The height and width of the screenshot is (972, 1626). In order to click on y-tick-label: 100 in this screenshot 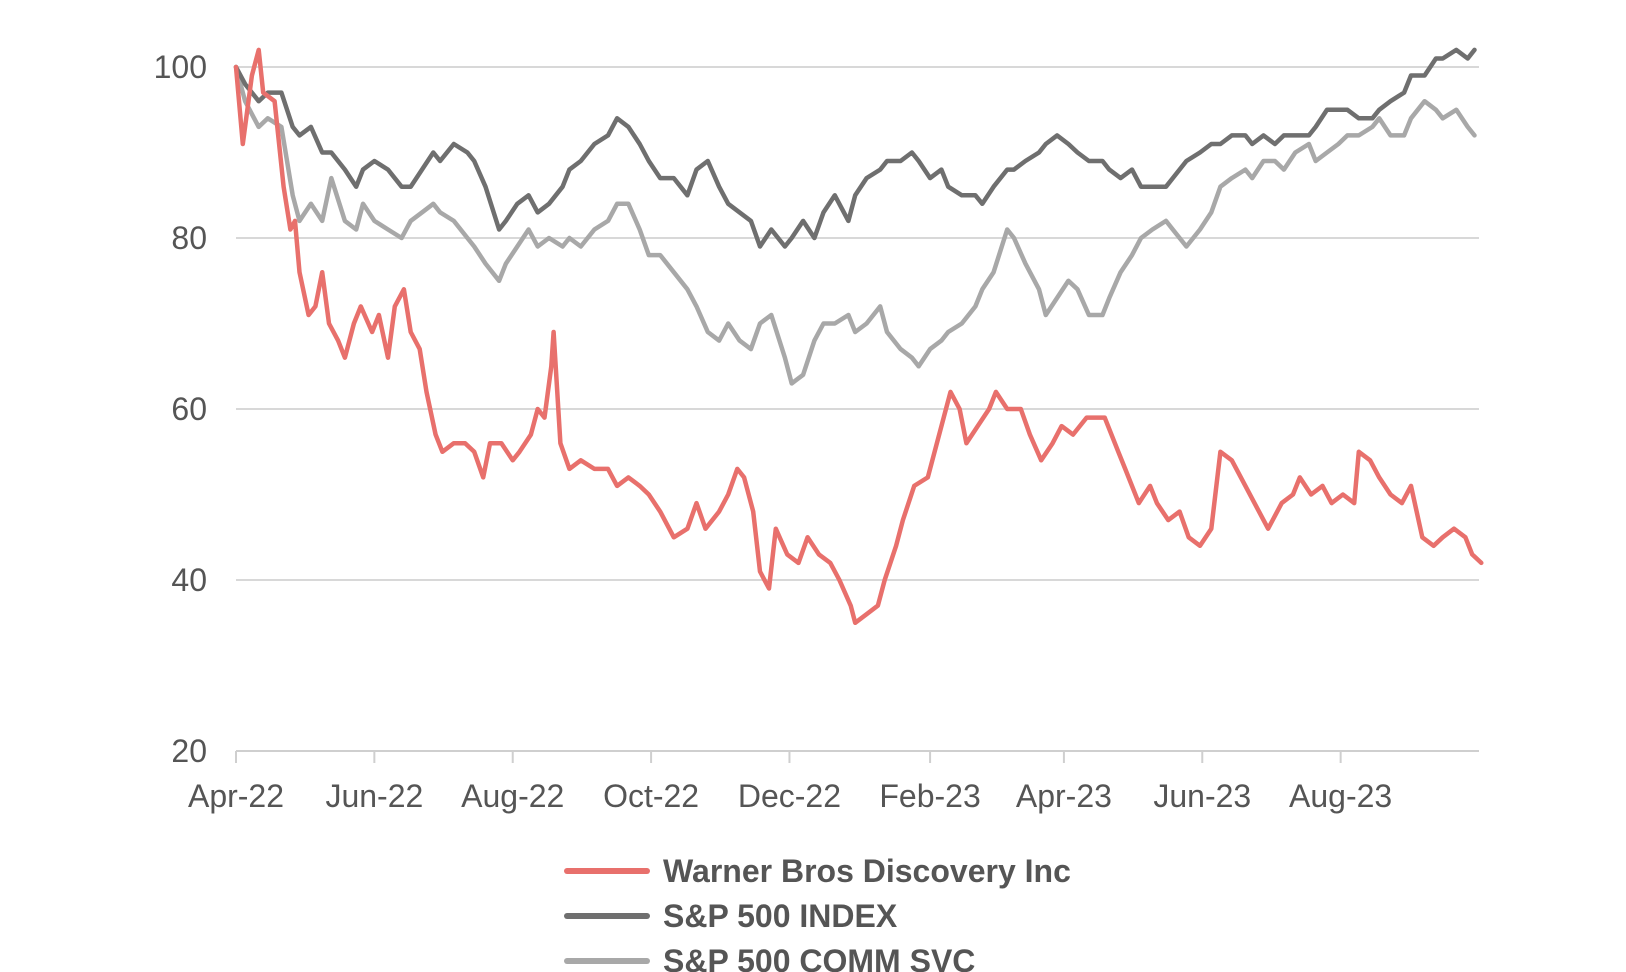, I will do `click(180, 67)`.